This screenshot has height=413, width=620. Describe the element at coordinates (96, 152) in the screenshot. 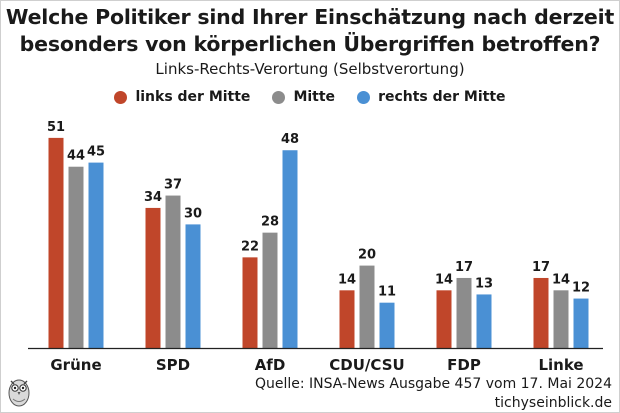

I see `data-label: 45` at that location.